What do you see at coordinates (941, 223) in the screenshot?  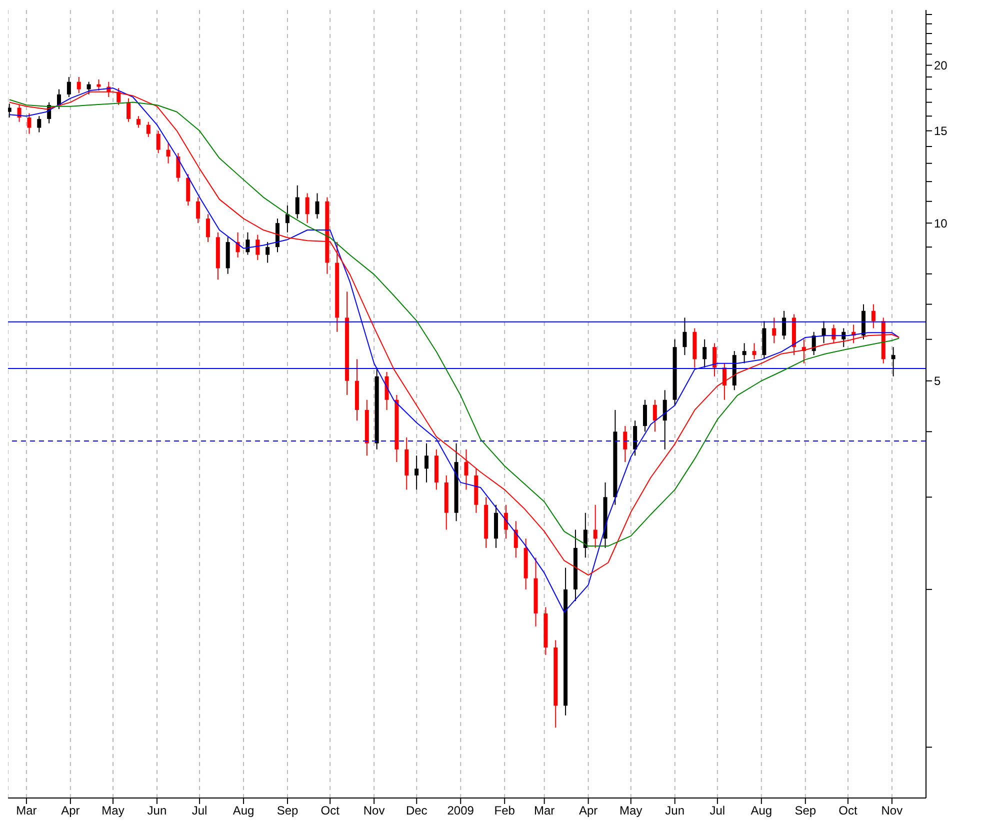 I see `y-tick-label: 10` at bounding box center [941, 223].